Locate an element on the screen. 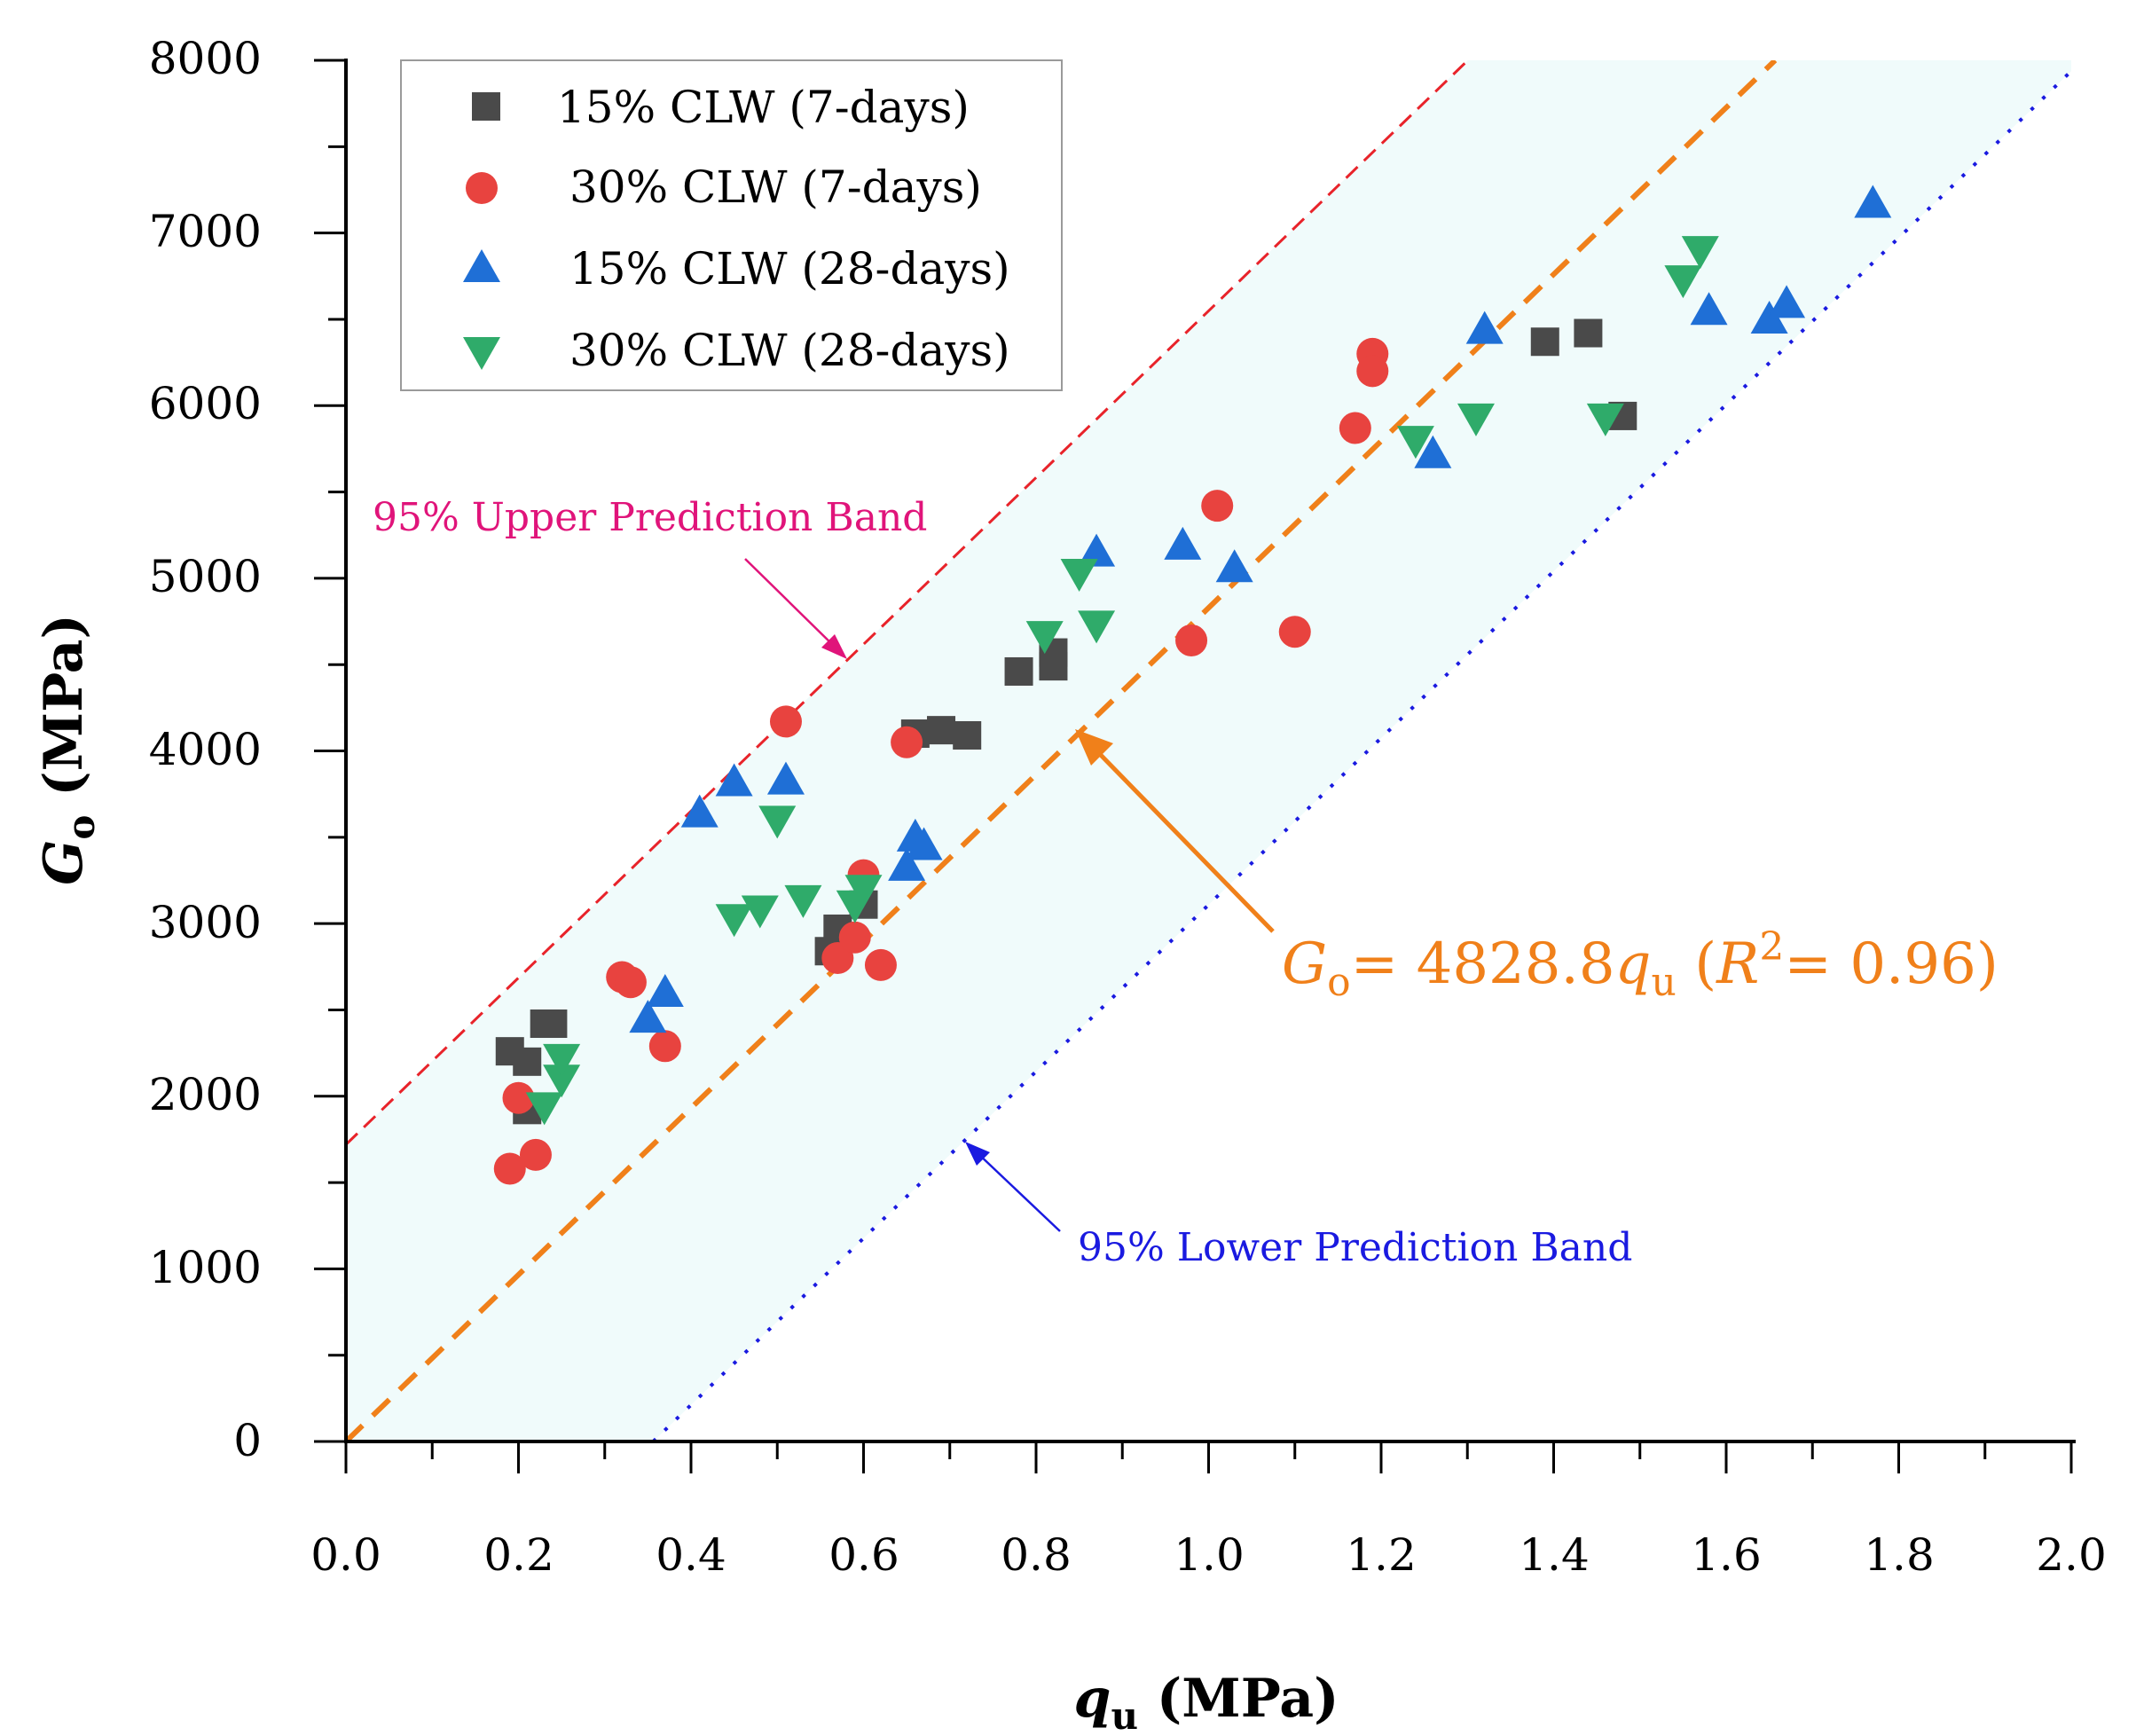  y-axis-subscript: o is located at coordinates (81, 827).